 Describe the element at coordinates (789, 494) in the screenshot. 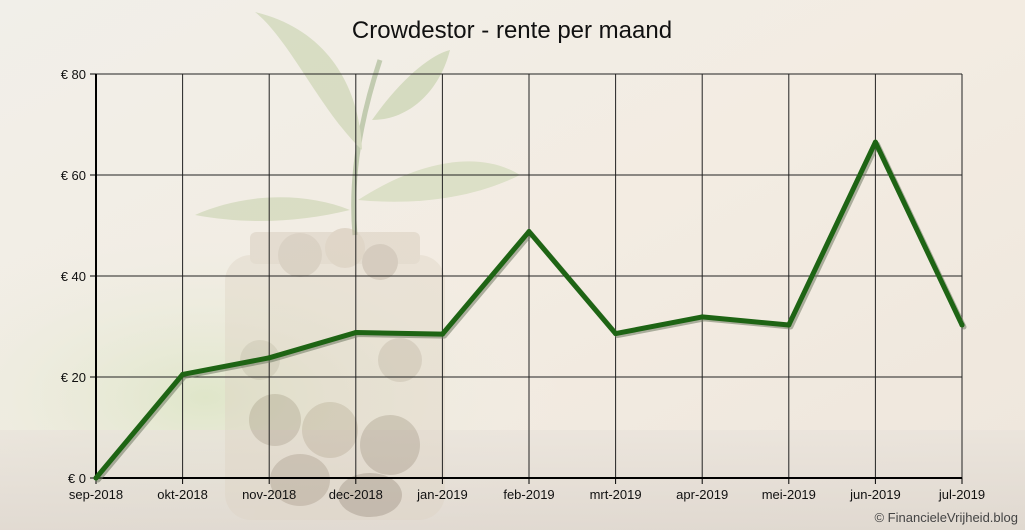

I see `x-tick-label: mei-2019` at that location.